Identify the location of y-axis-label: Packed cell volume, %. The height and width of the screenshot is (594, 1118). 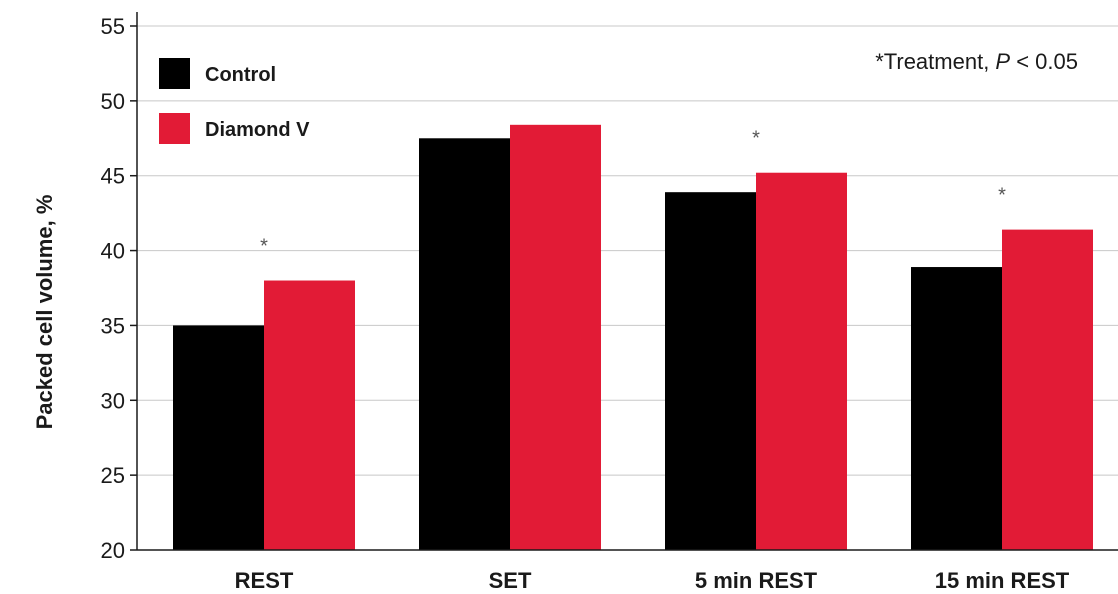
(44, 312).